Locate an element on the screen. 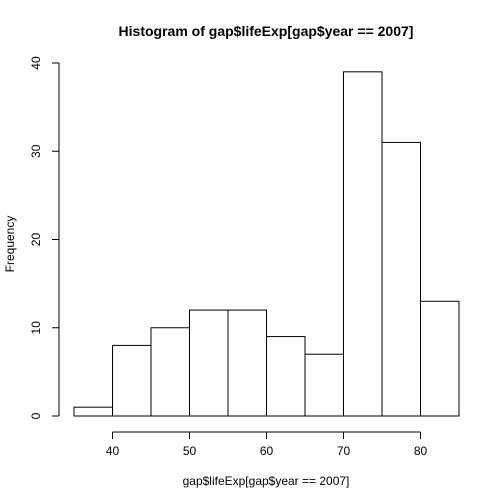 Image resolution: width=504 pixels, height=504 pixels. x-axis: 40 50 60 70 80 is located at coordinates (267, 444).